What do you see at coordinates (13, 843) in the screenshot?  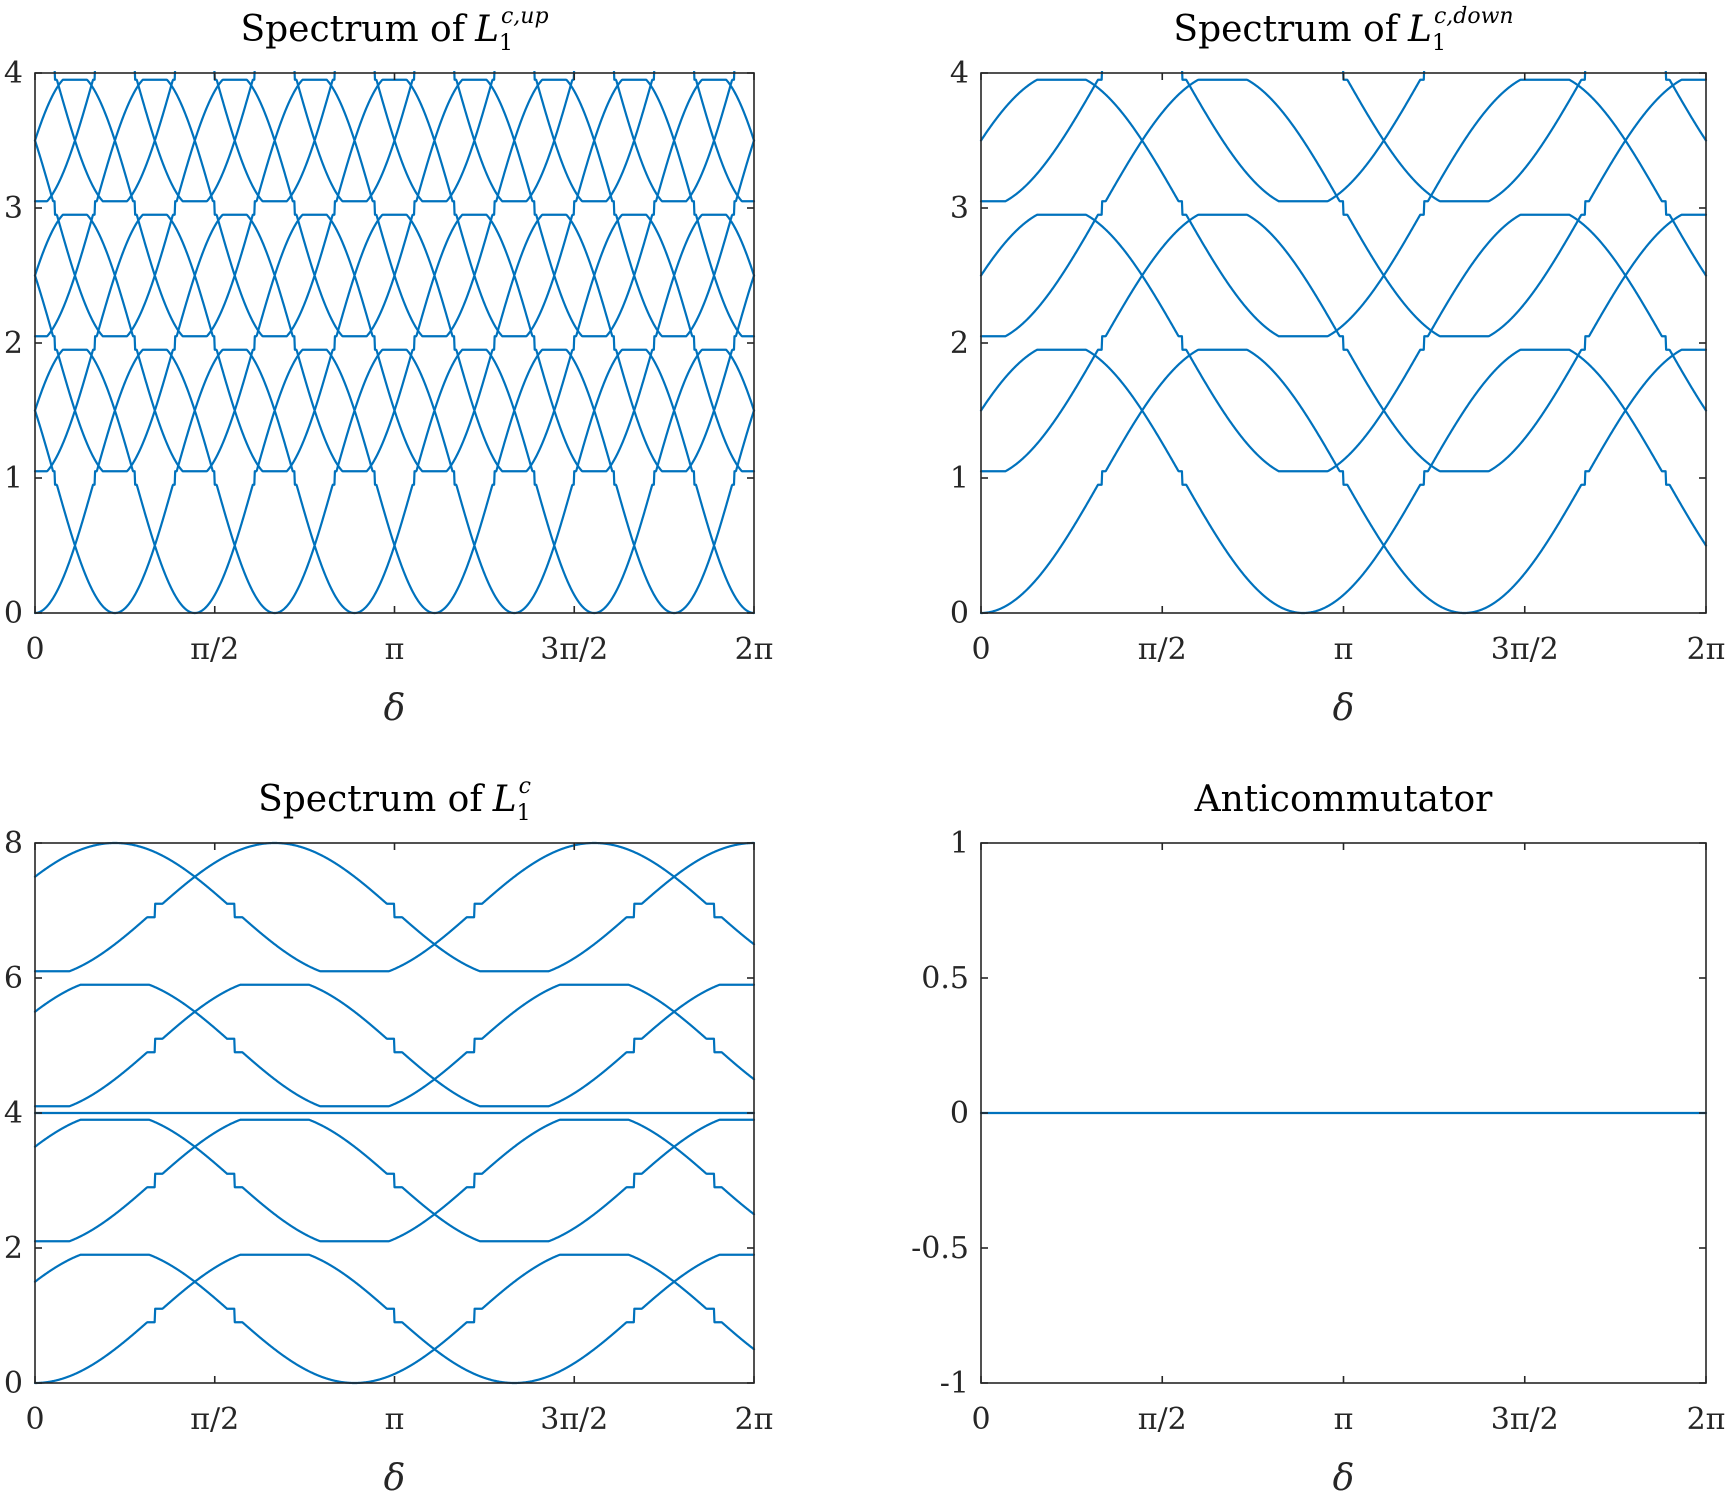 I see `y-tick-label: 8` at bounding box center [13, 843].